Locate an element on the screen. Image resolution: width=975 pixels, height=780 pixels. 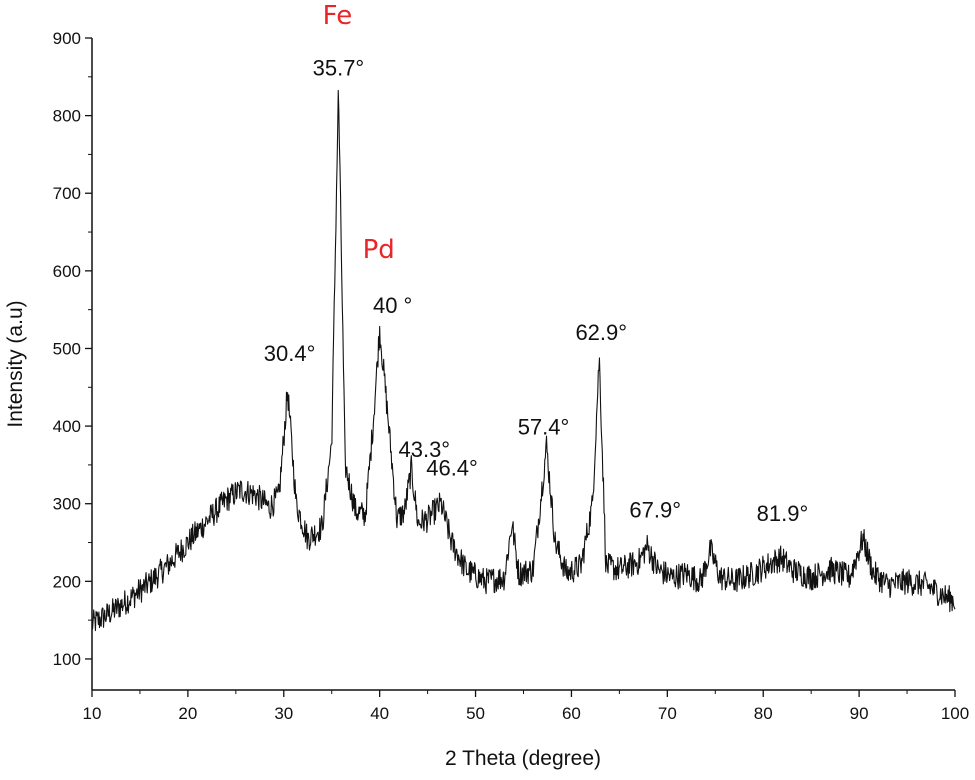
x-tick-label: 90 is located at coordinates (859, 713).